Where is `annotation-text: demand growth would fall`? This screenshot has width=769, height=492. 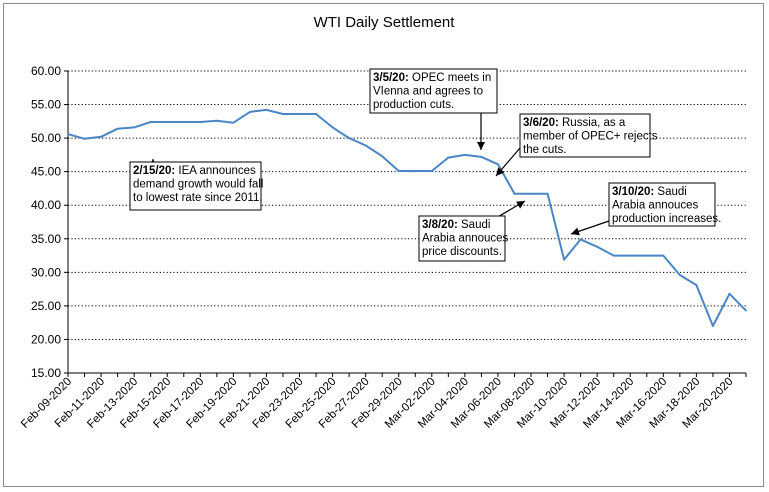
annotation-text: demand growth would fall is located at coordinates (198, 185).